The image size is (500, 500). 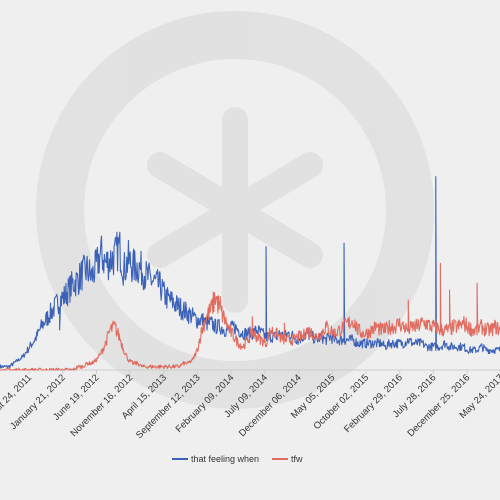 I want to click on legend-item-series-2: tfw, so click(x=287, y=459).